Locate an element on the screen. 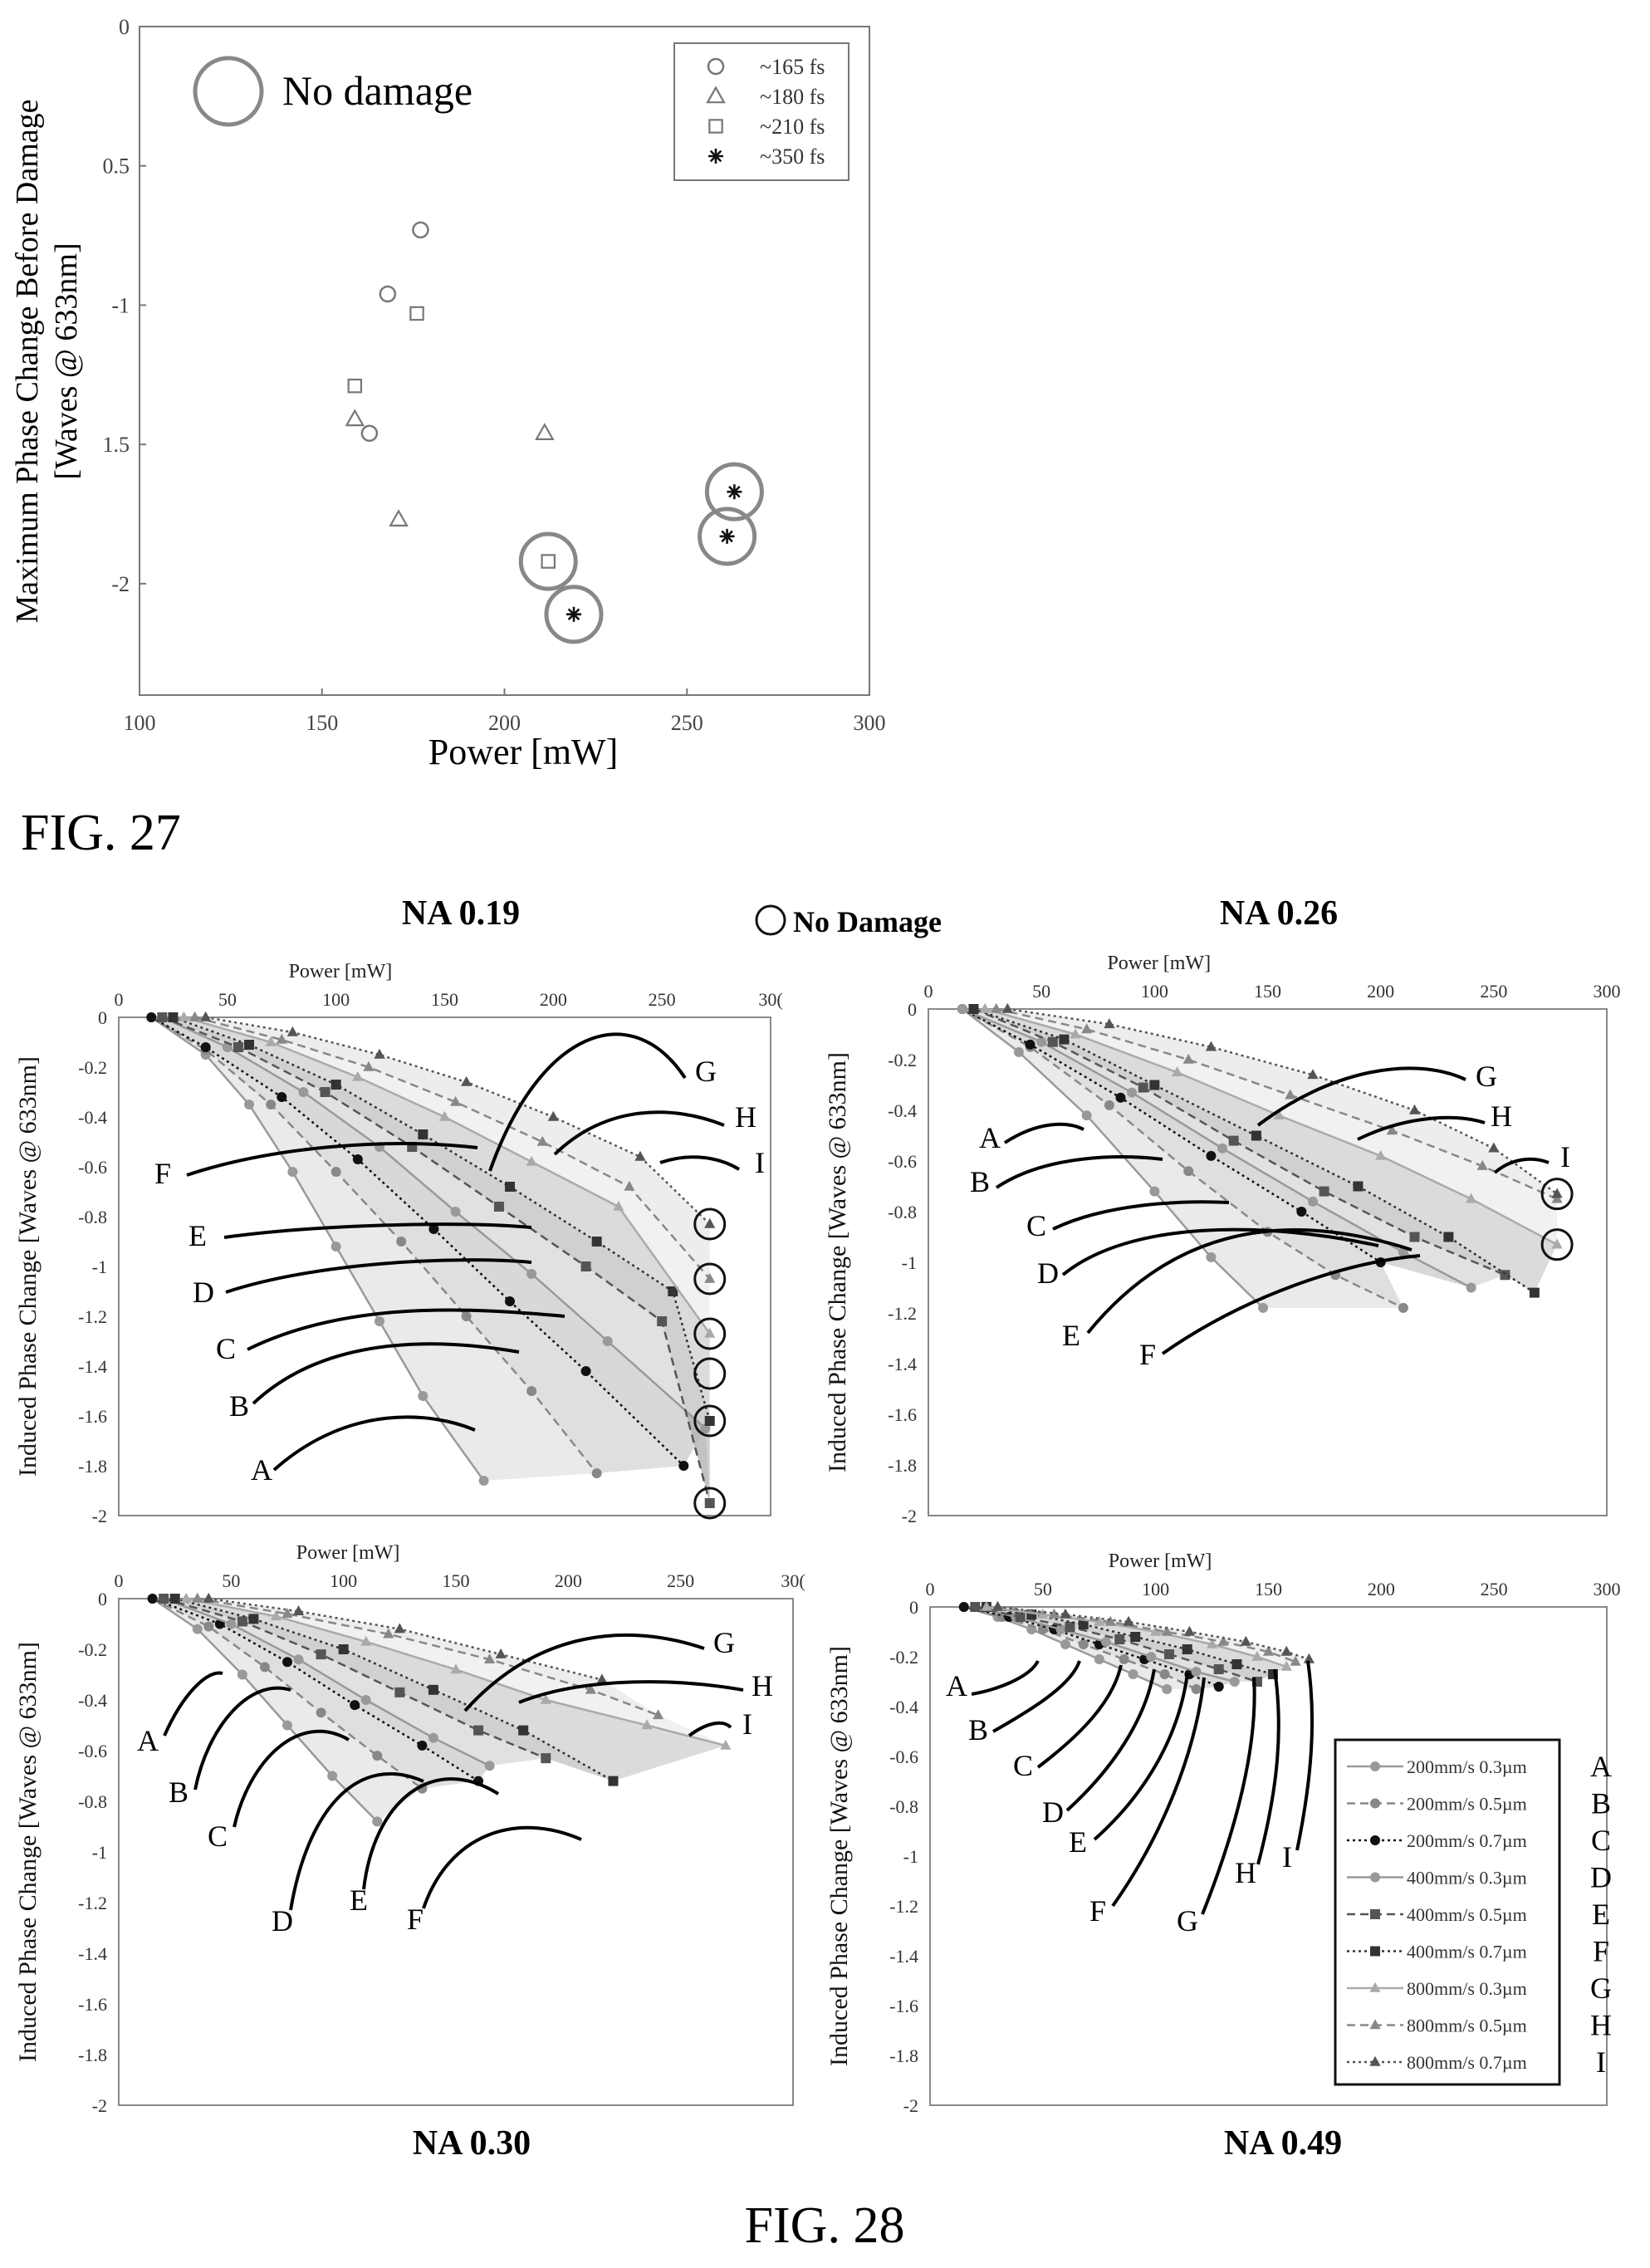 The image size is (1650, 2268). na049-legend-label: 400mm/s 0.5µm is located at coordinates (1467, 1914).